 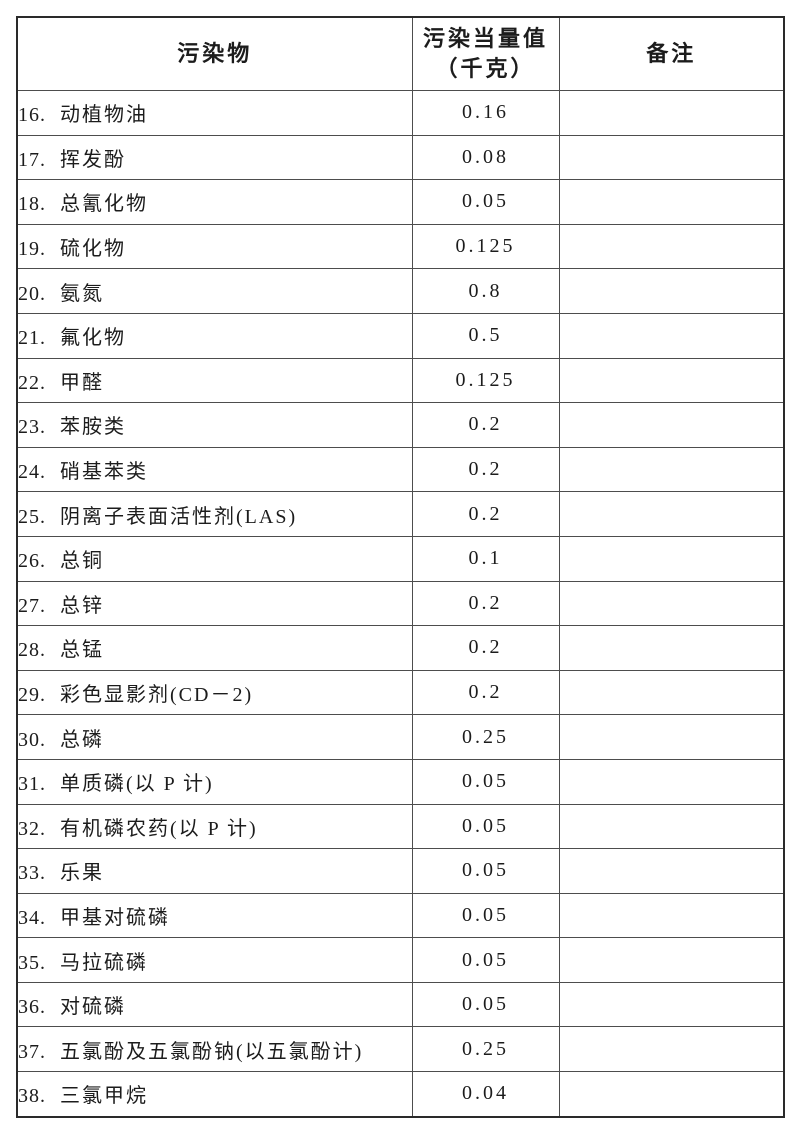 What do you see at coordinates (93, 338) in the screenshot?
I see `pollutant-name: 氟化物` at bounding box center [93, 338].